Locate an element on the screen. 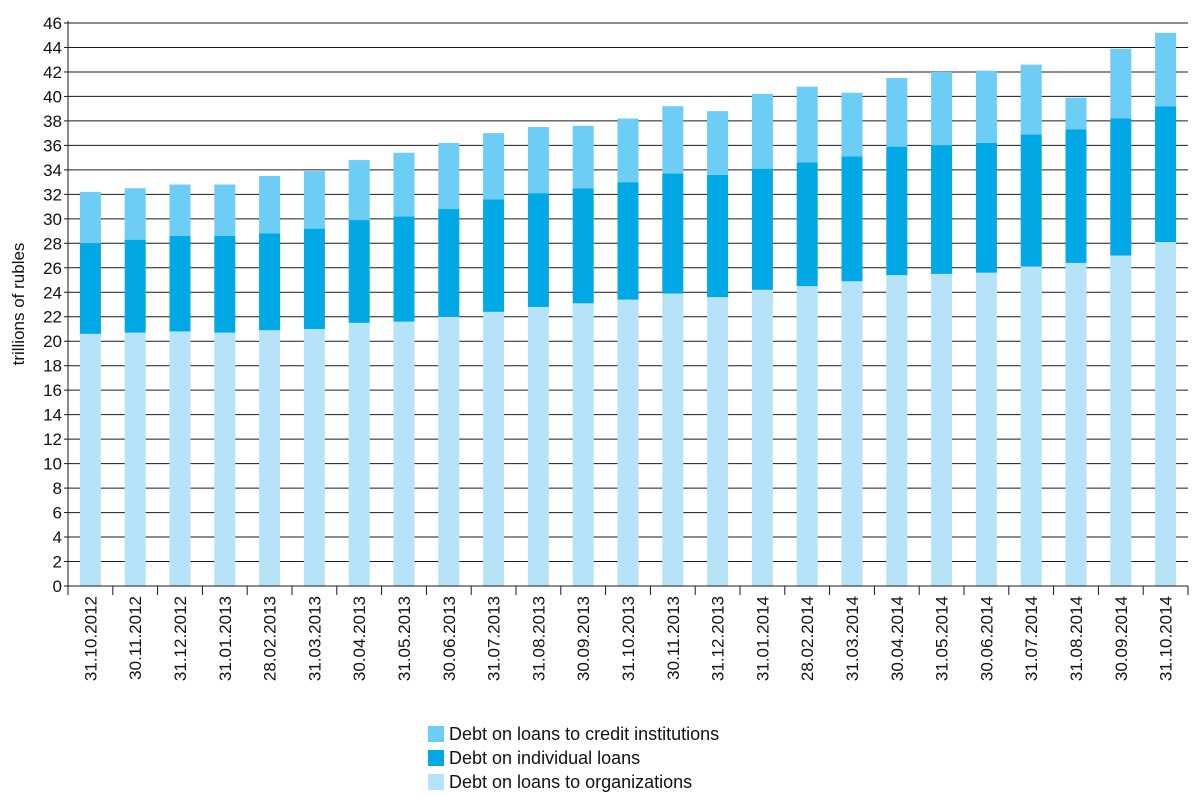  y-tick-label: 38 is located at coordinates (52, 121).